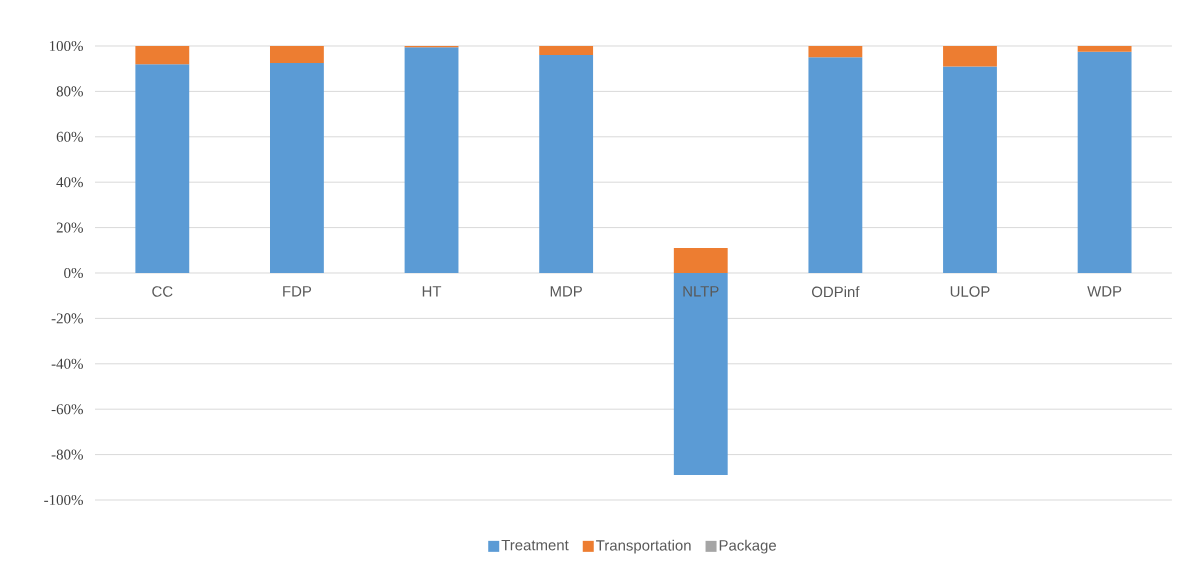 This screenshot has width=1200, height=578. I want to click on x-tick-label: NLTP, so click(701, 291).